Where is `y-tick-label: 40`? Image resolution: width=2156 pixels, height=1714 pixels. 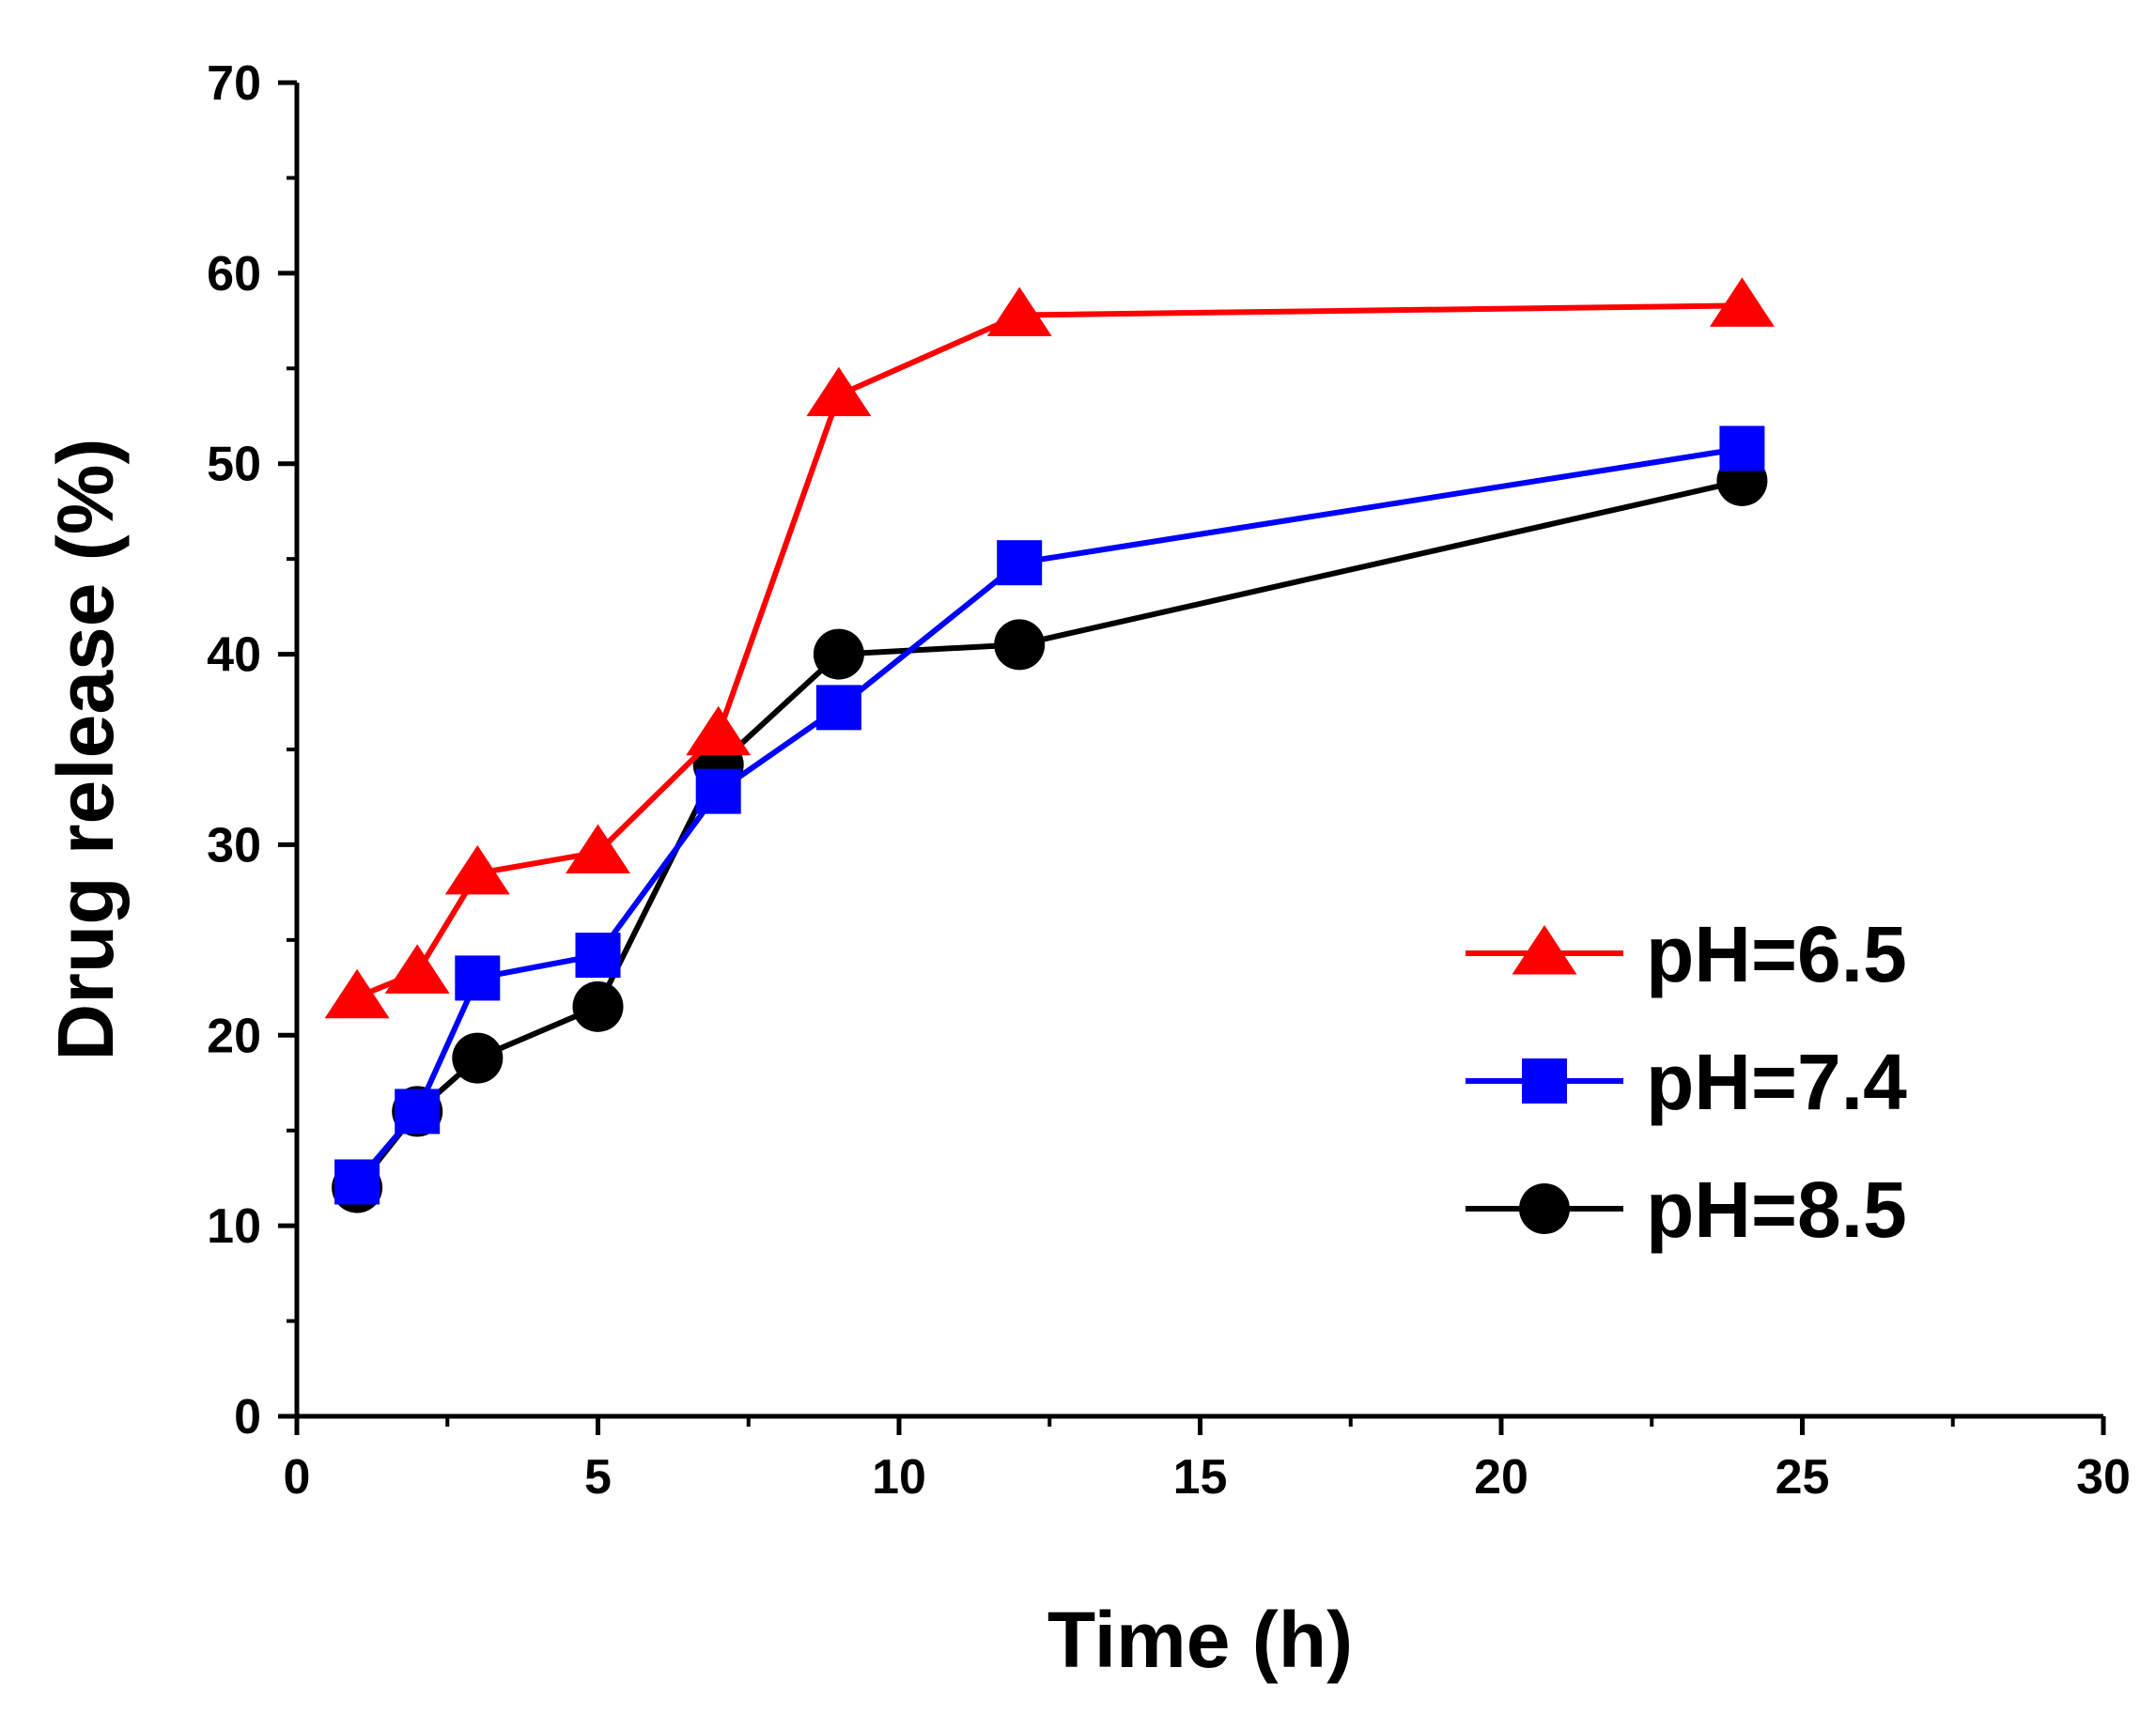
y-tick-label: 40 is located at coordinates (234, 655).